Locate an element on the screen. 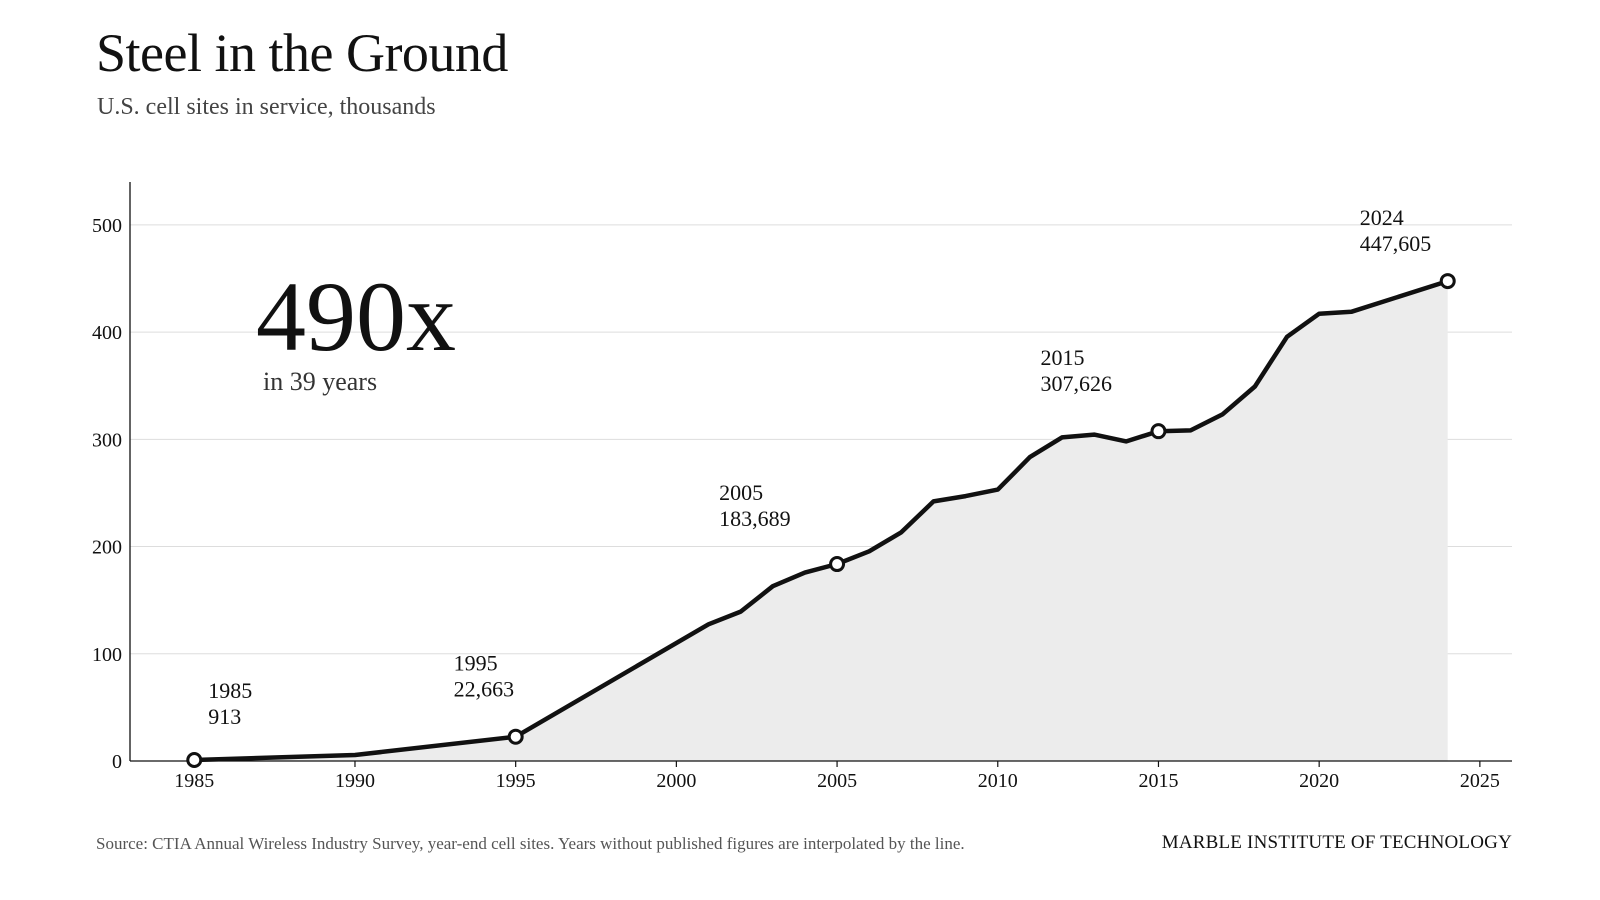 This screenshot has width=1600, height=900. x-tick-label-2015: 2015 is located at coordinates (1158, 781).